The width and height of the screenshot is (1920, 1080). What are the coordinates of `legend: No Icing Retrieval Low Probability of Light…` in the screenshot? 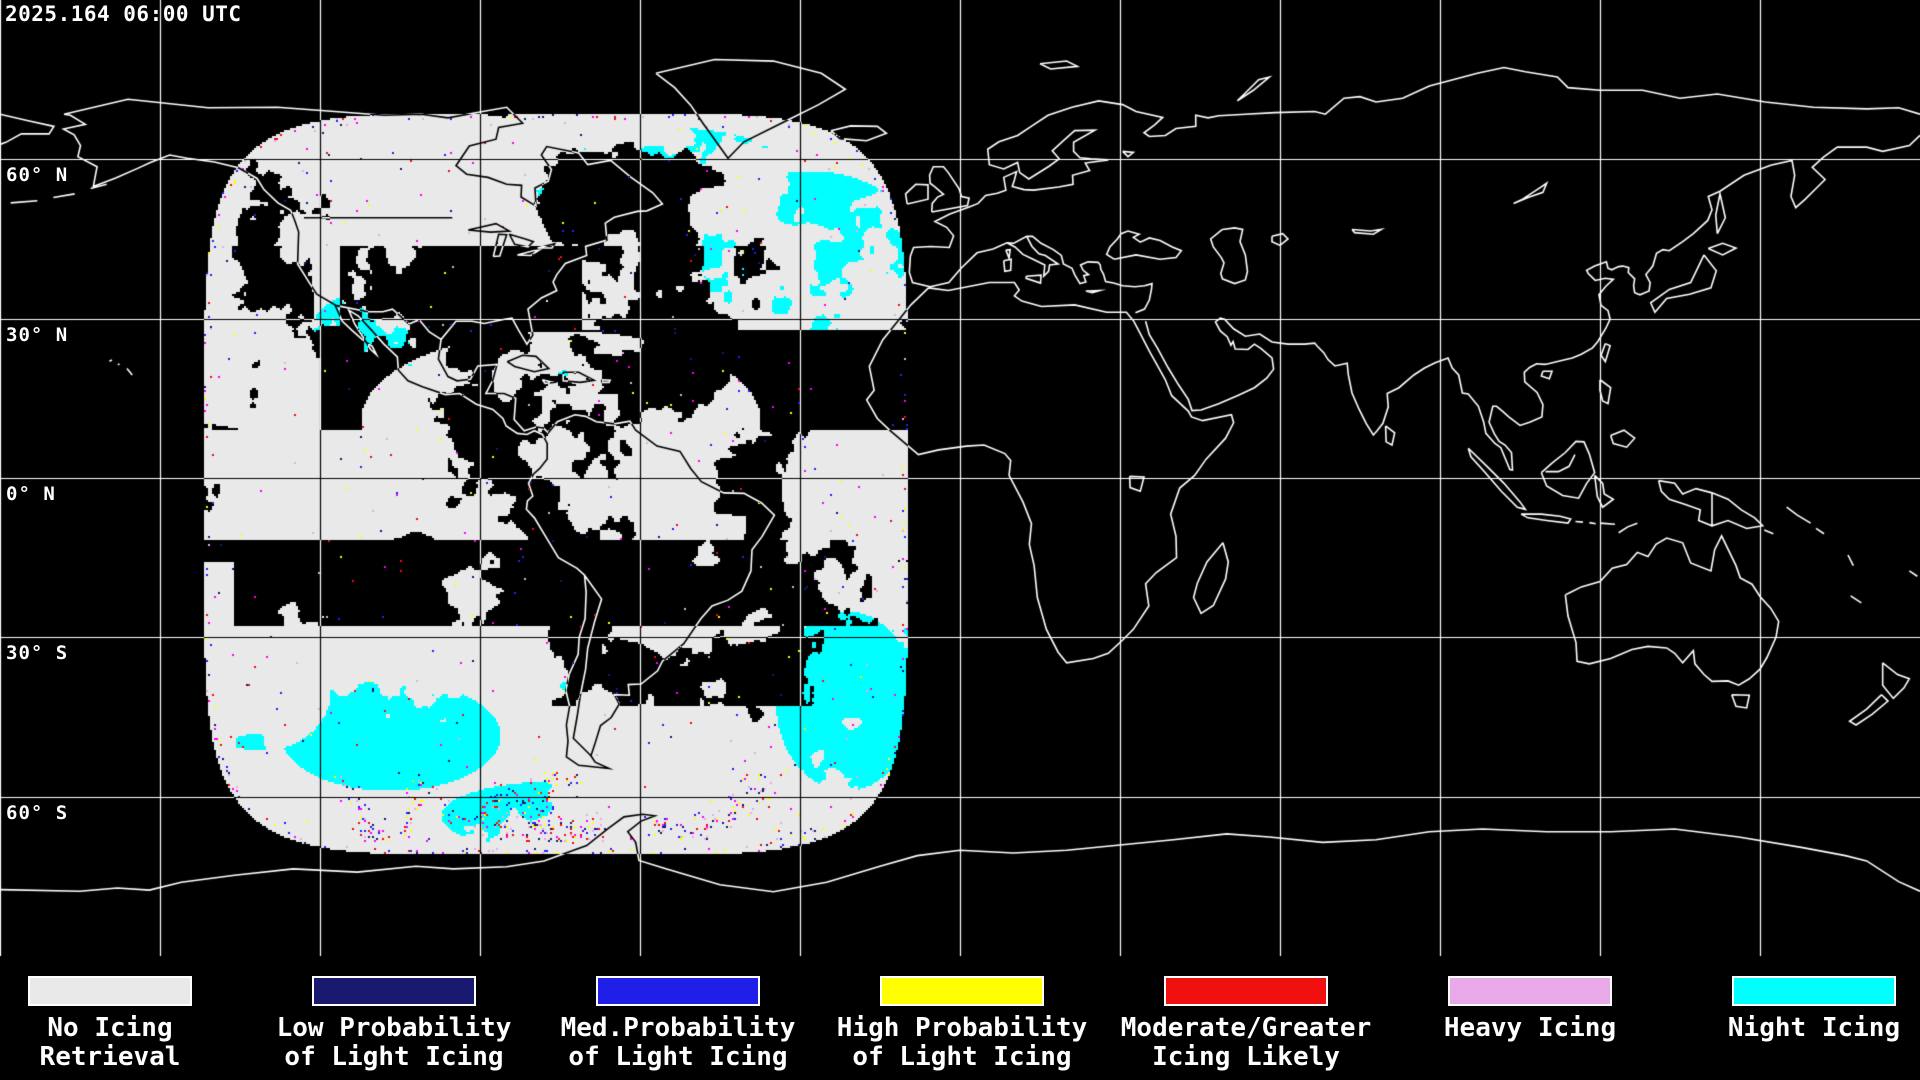 It's located at (960, 1024).